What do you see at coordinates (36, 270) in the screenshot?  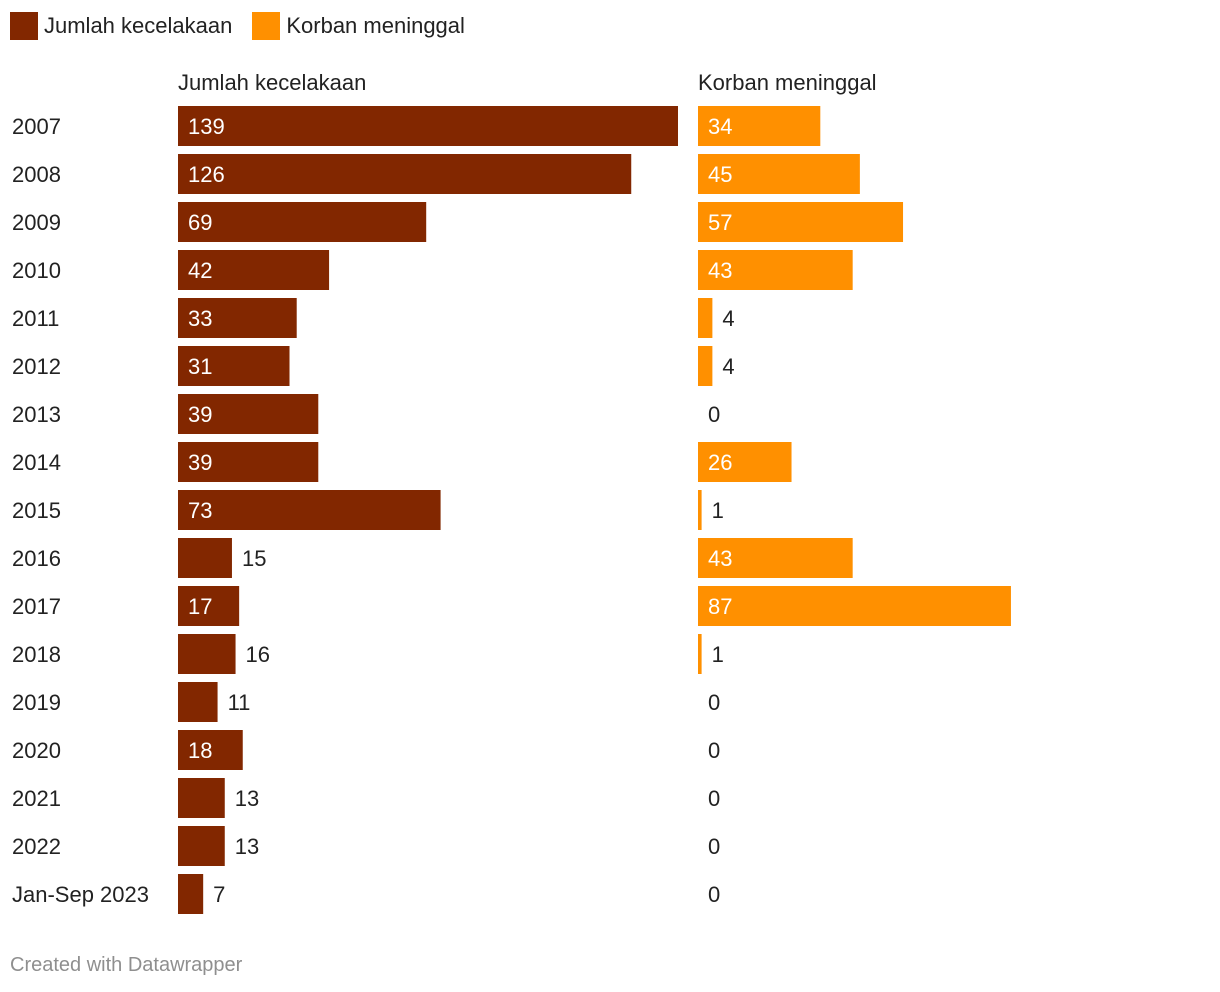 I see `category-label: 2010` at bounding box center [36, 270].